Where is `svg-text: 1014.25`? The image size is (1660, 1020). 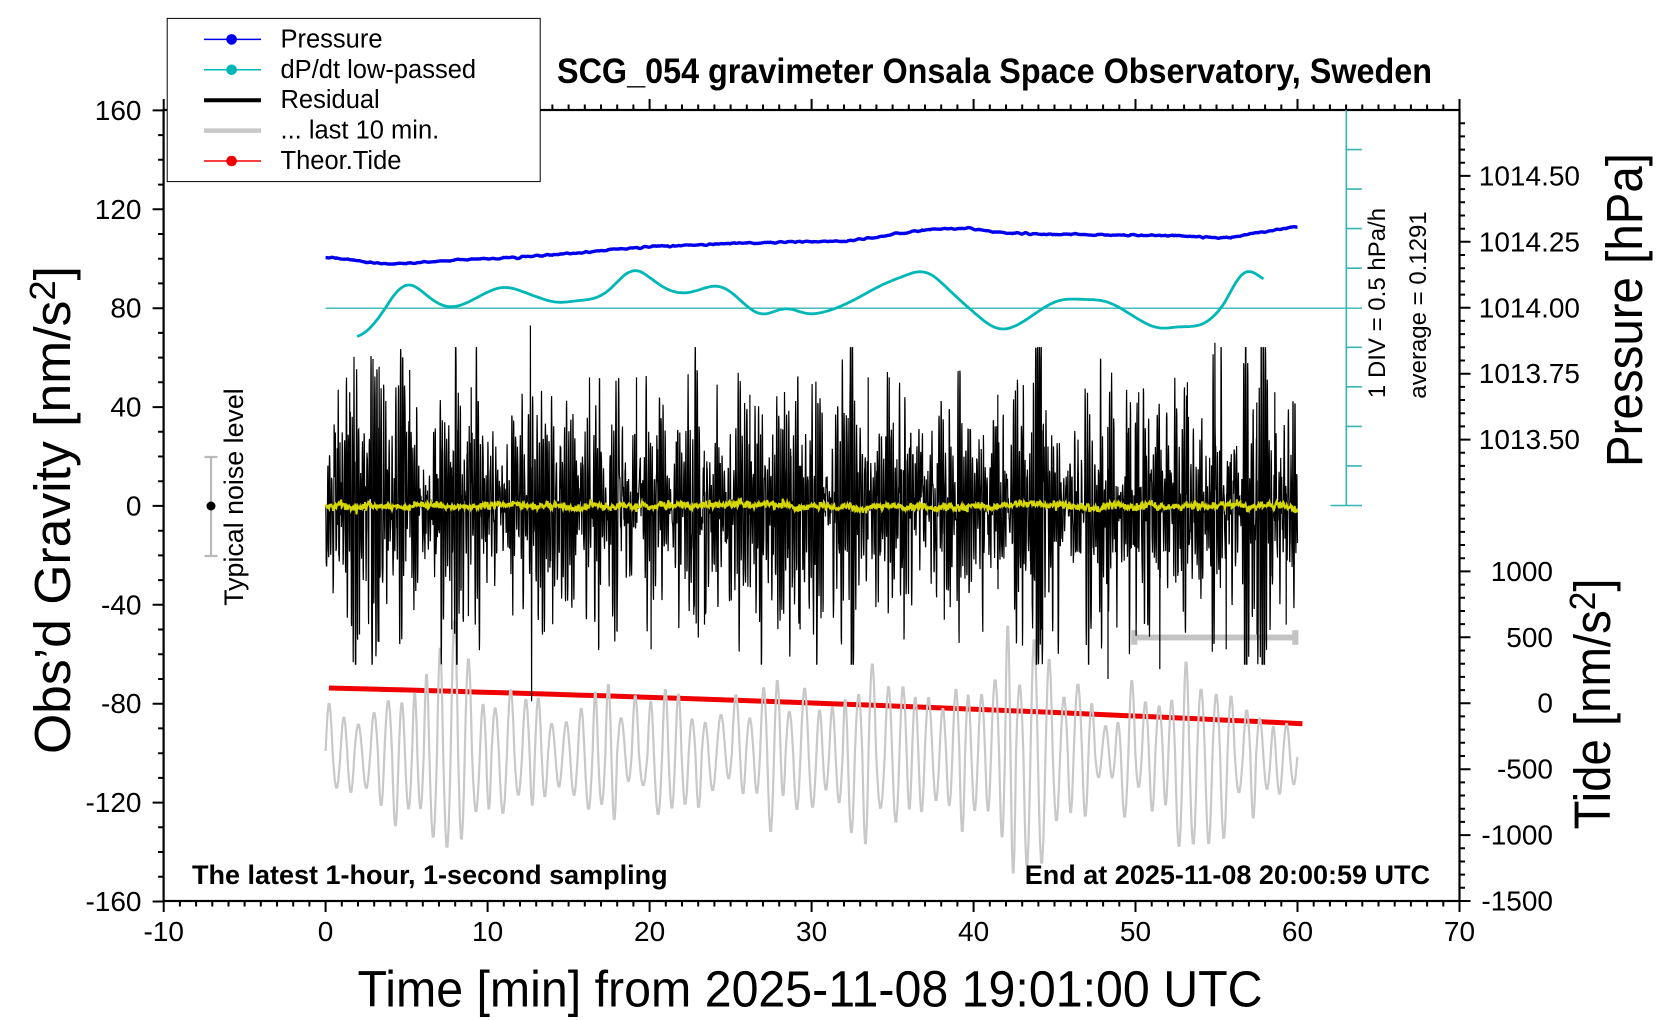 svg-text: 1014.25 is located at coordinates (1529, 241).